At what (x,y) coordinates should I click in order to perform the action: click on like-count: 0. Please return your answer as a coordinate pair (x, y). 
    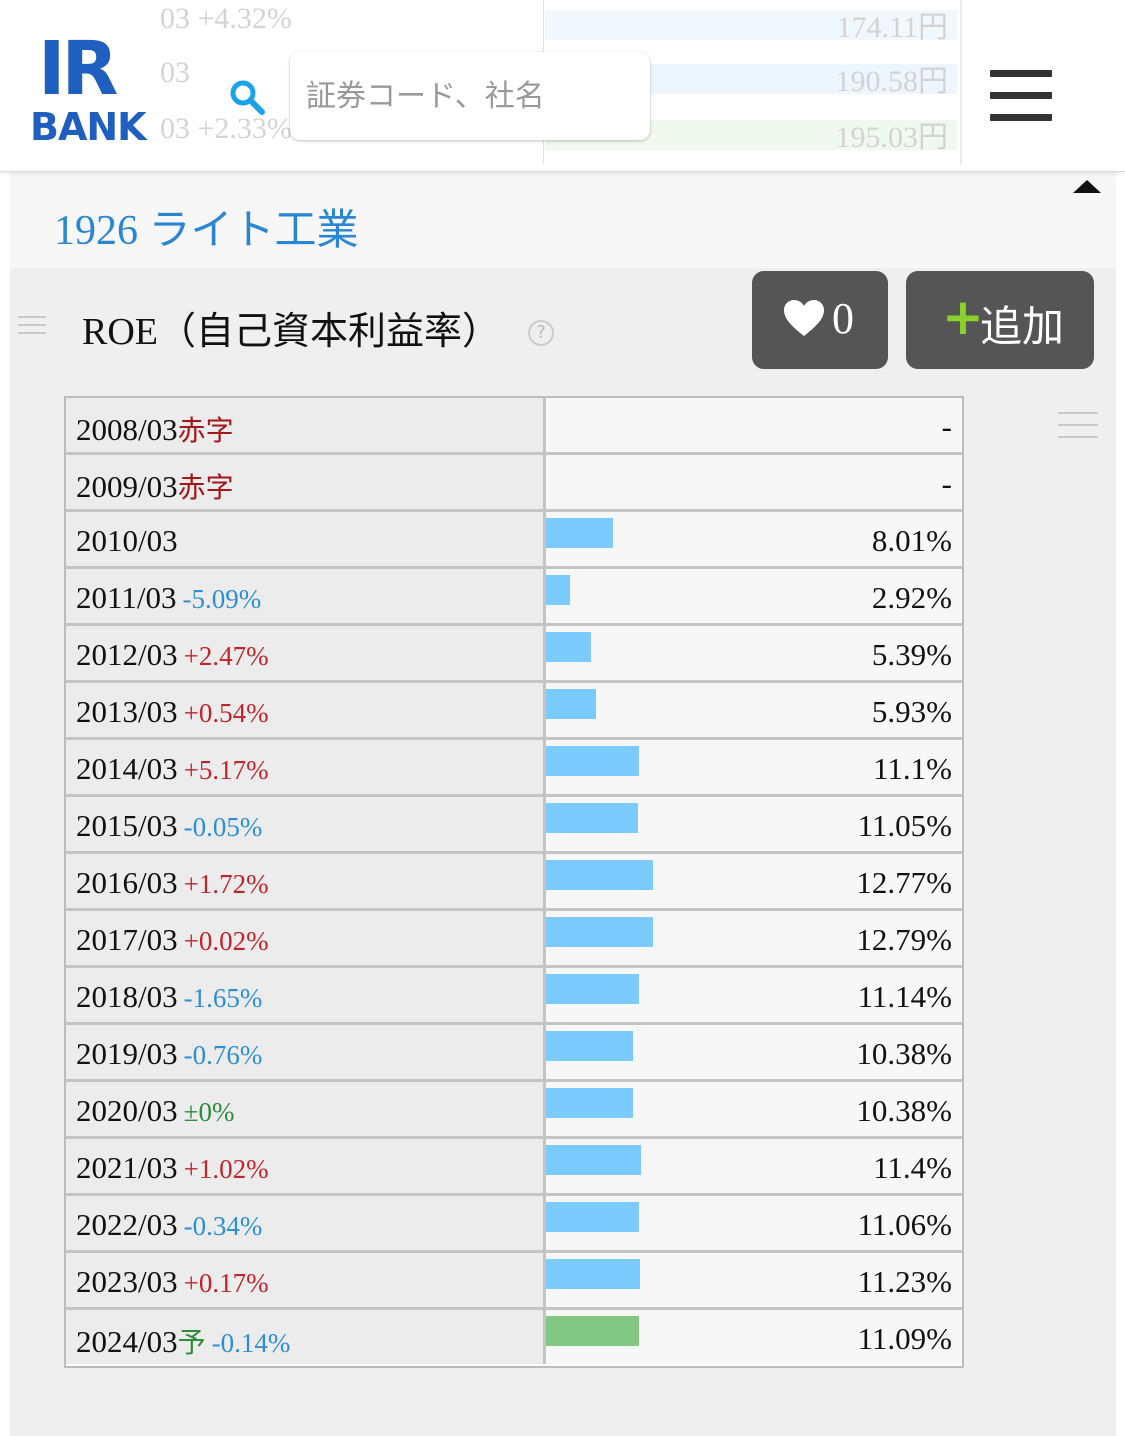
    Looking at the image, I should click on (843, 318).